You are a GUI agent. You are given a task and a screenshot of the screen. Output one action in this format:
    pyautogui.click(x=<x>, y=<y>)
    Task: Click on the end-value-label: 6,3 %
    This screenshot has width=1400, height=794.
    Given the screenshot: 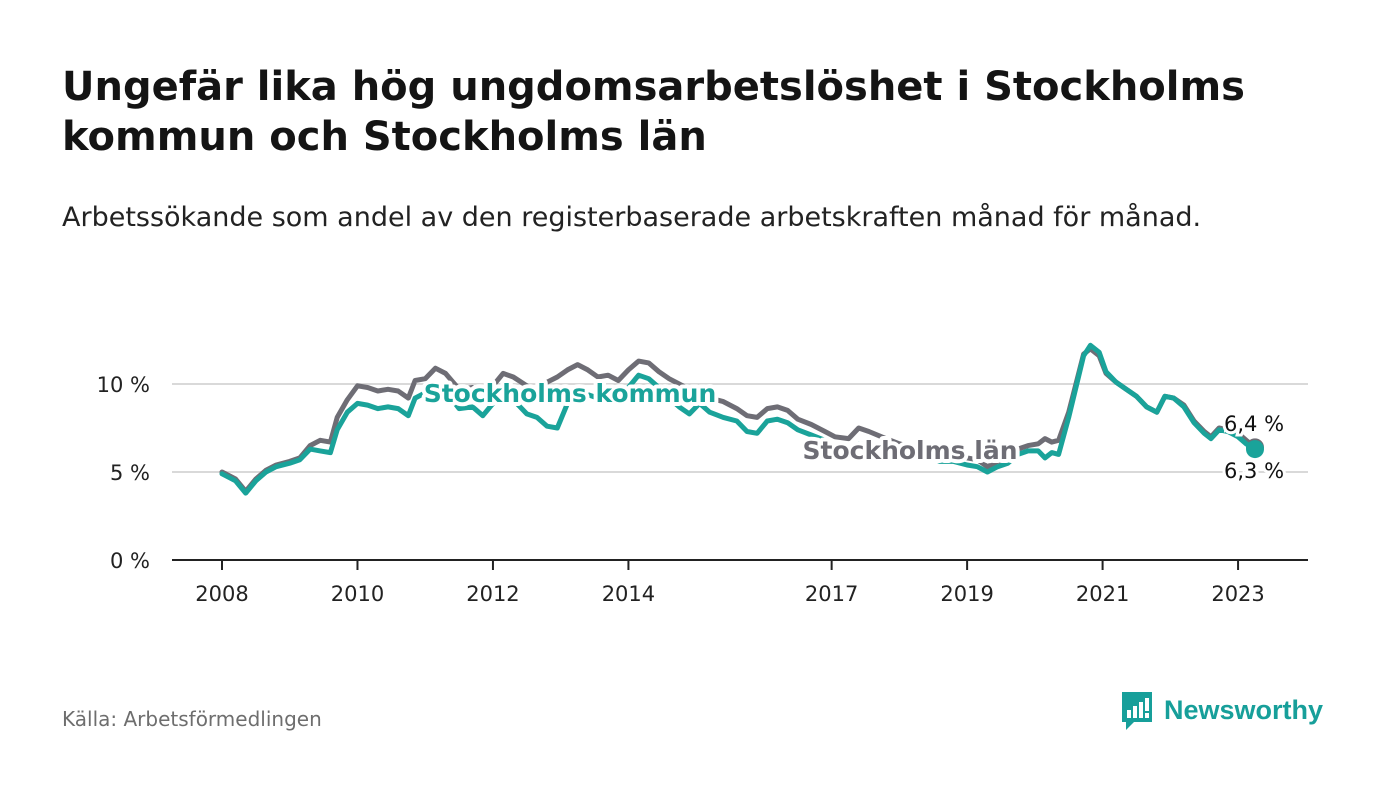 What is the action you would take?
    pyautogui.click(x=1254, y=471)
    